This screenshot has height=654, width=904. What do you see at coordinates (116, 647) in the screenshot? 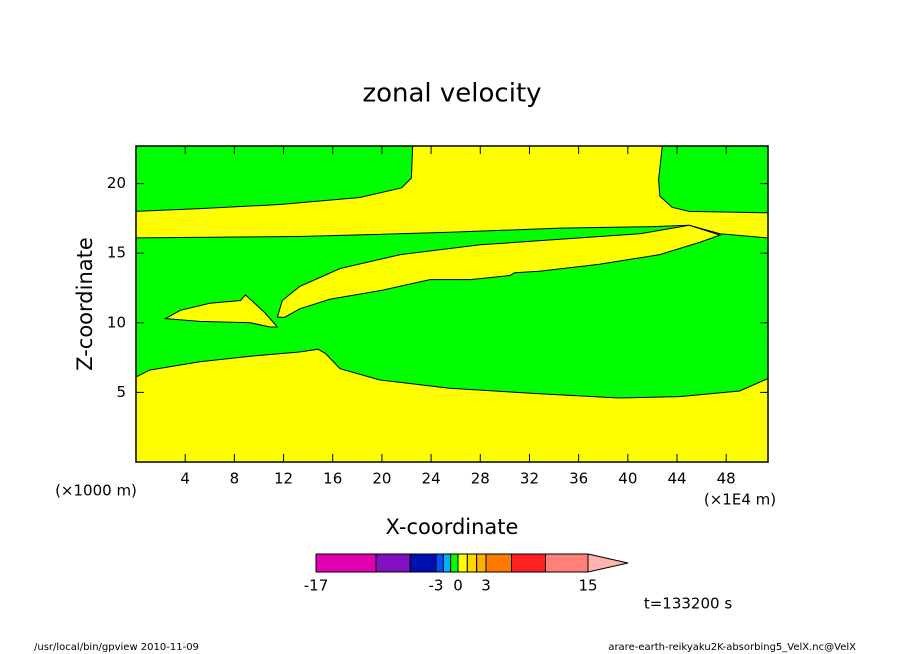
I see `footer-left: /usr/local/bin/gpview 2010-11-09` at bounding box center [116, 647].